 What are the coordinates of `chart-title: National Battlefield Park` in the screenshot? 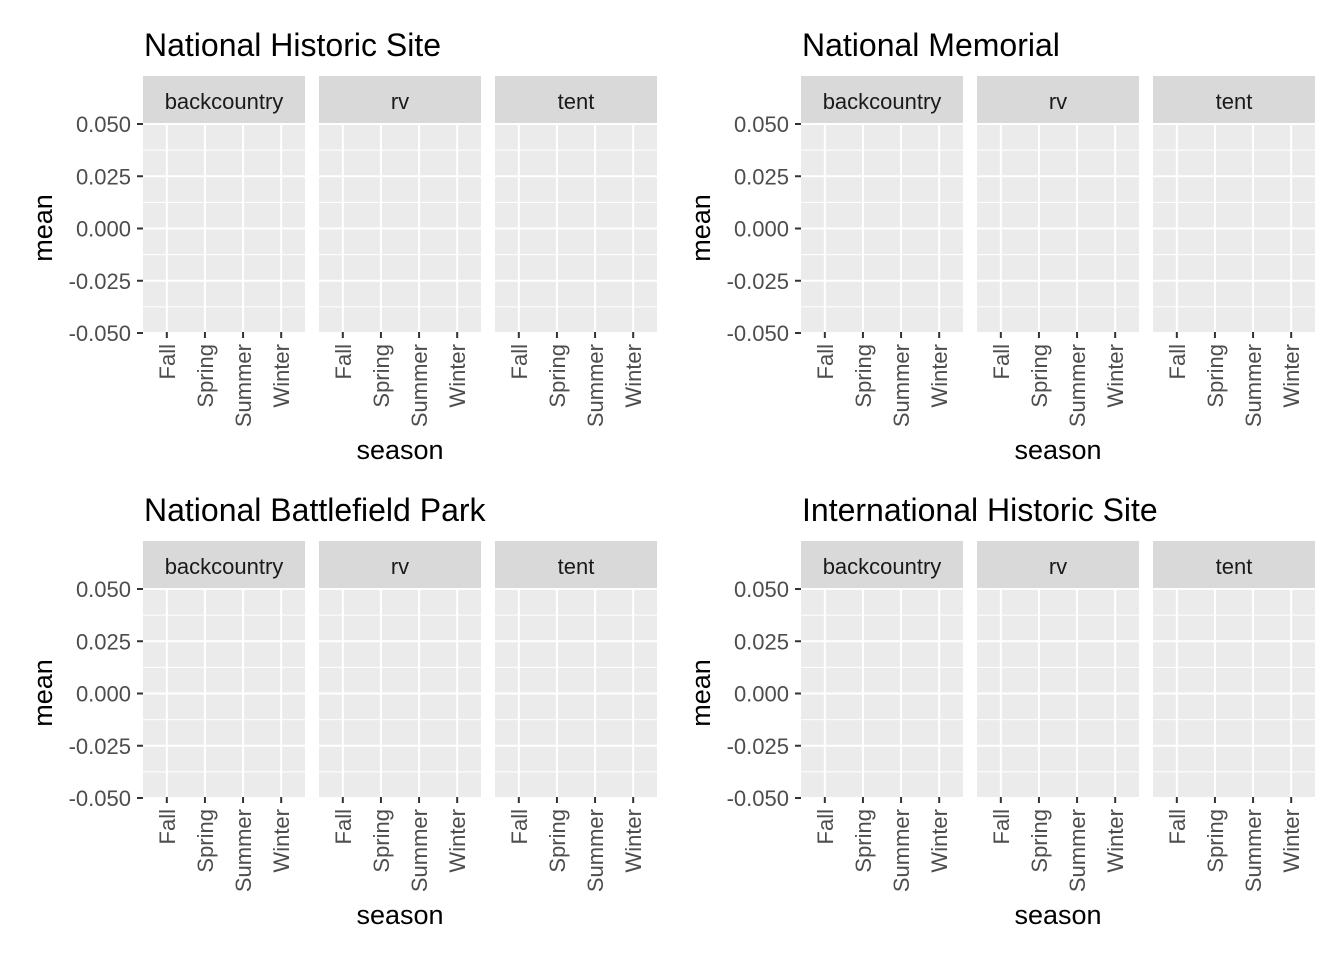 It's located at (315, 510).